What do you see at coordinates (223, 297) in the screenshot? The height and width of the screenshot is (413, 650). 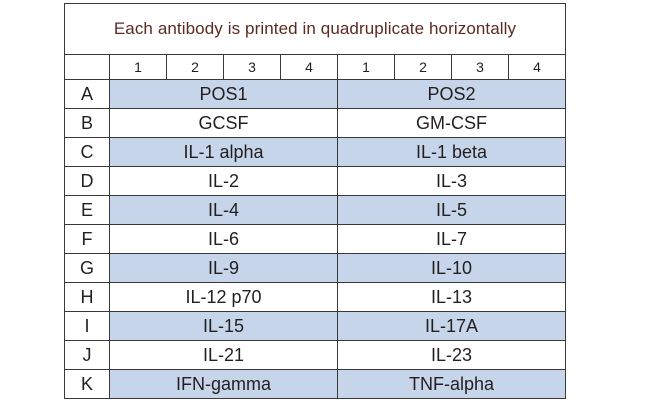 I see `antibody-cell-left: IL-12 p70` at bounding box center [223, 297].